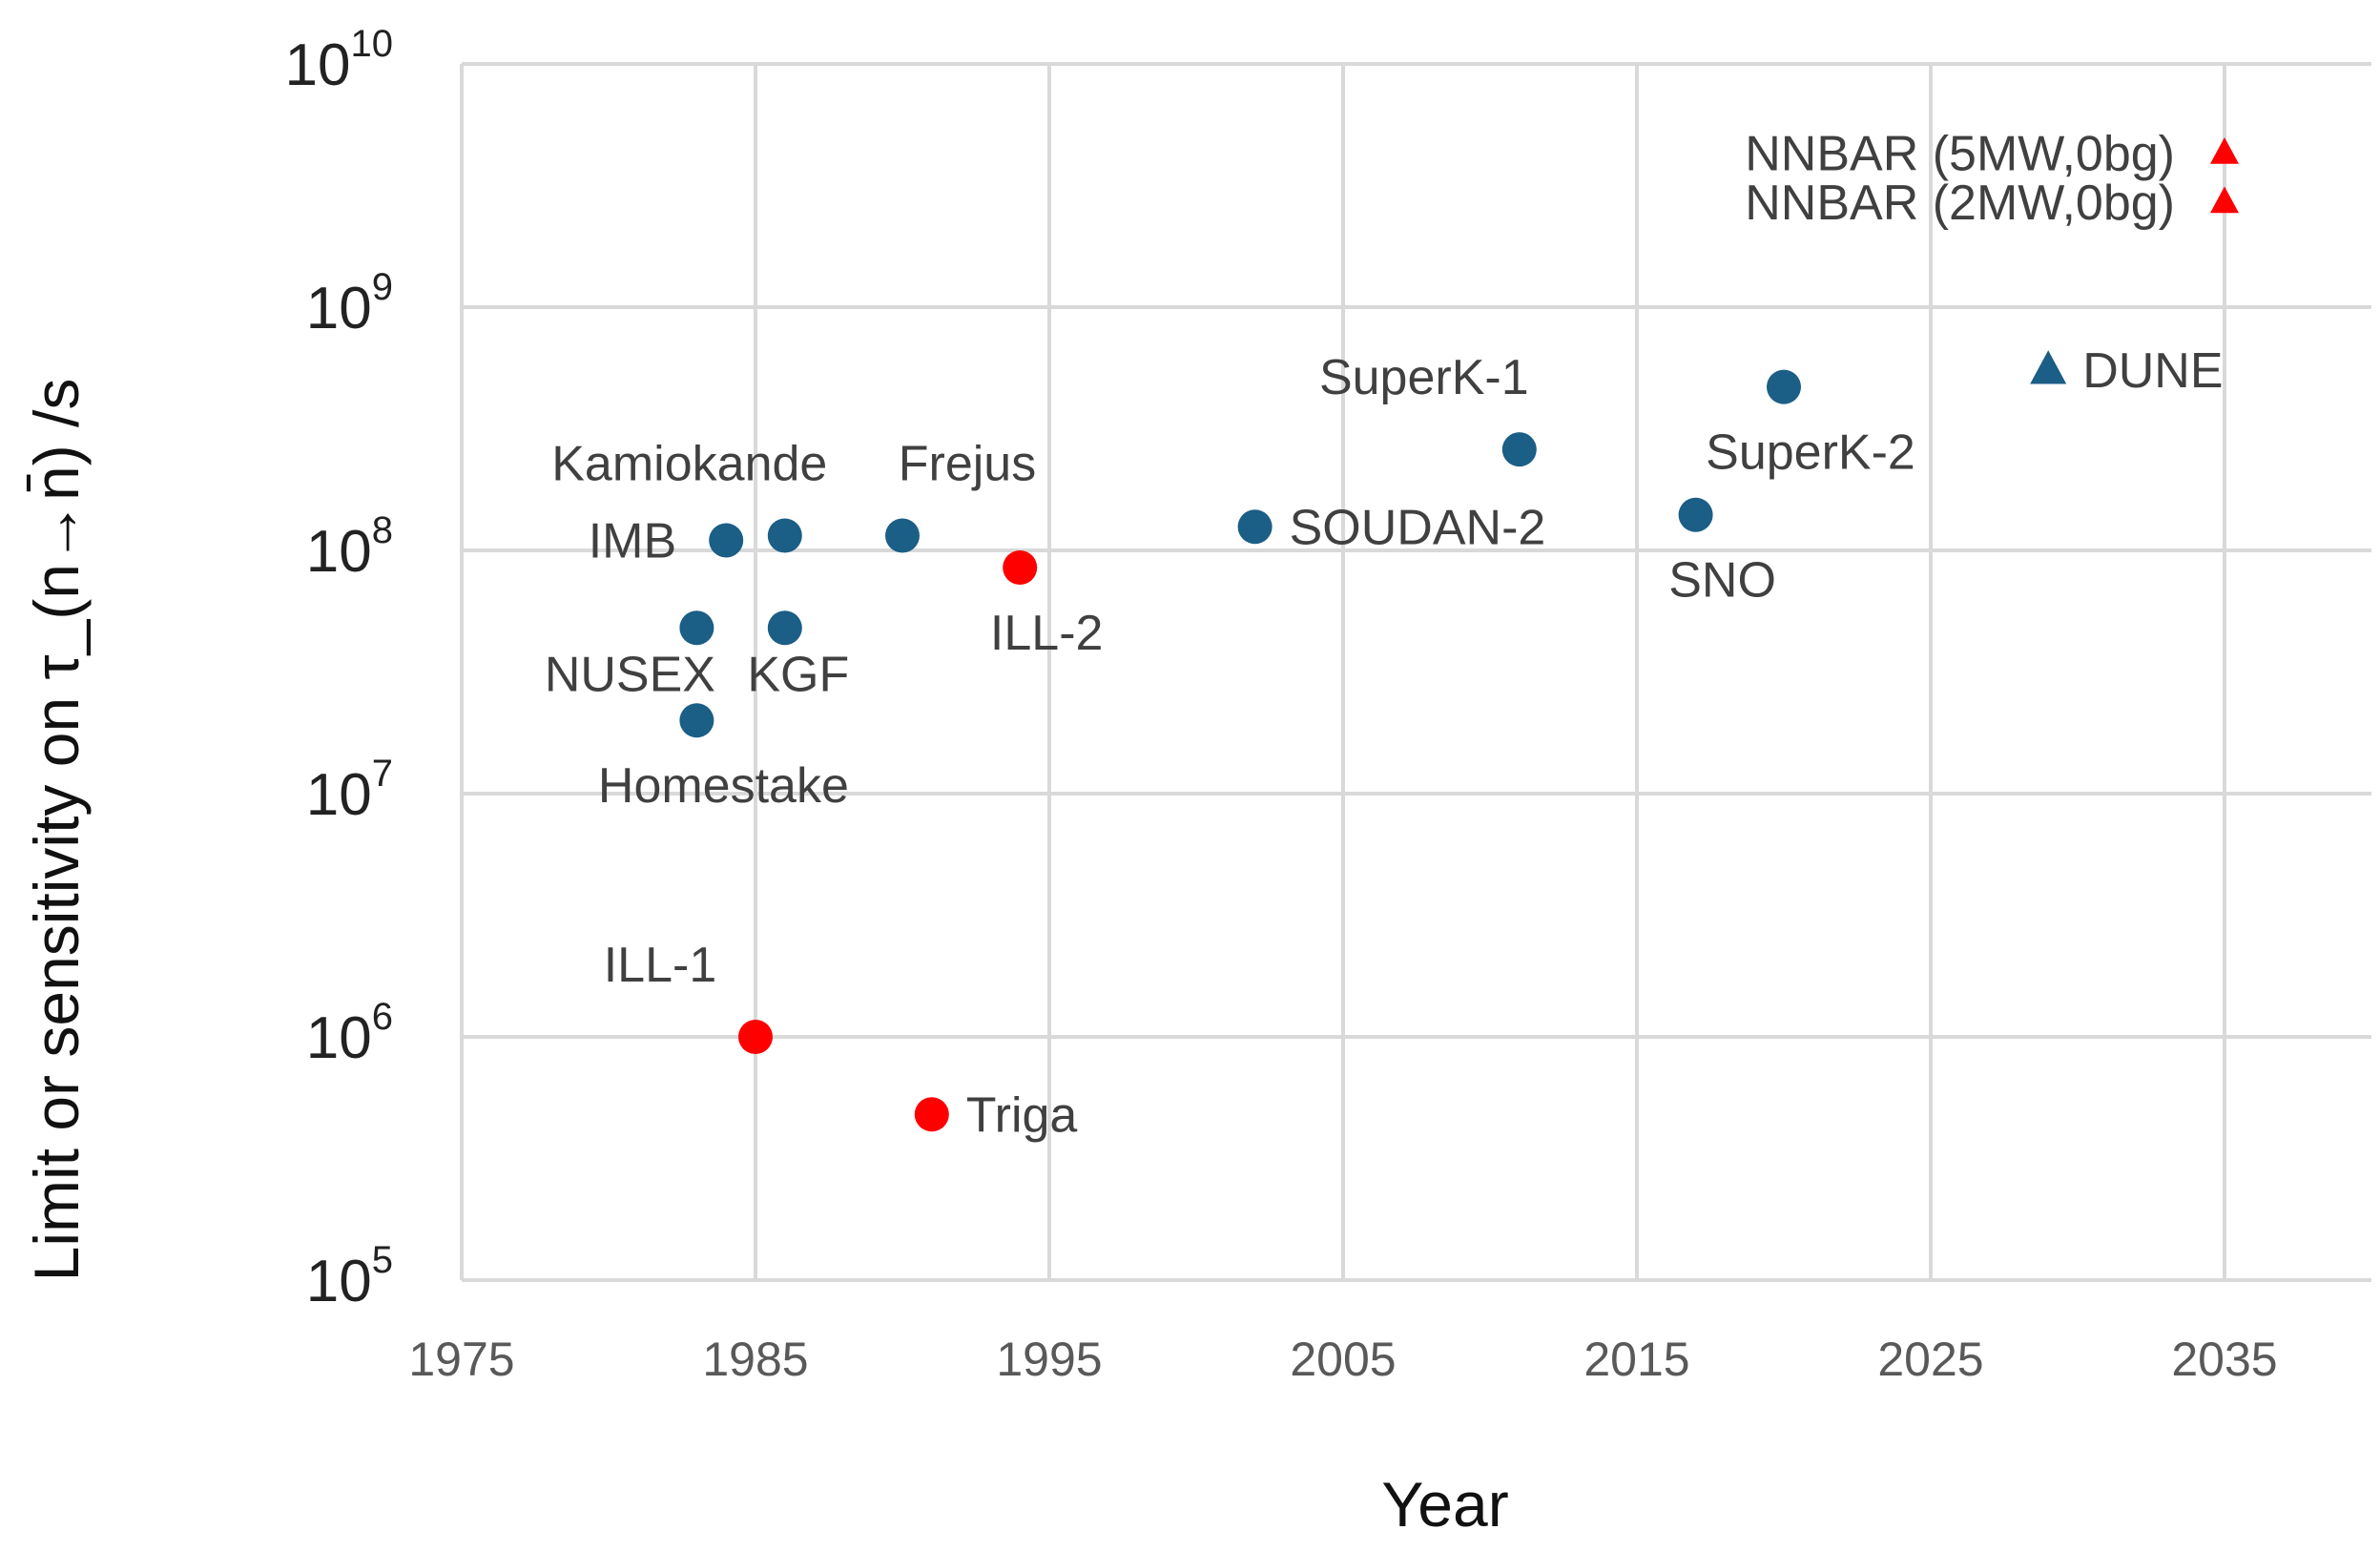 This screenshot has height=1551, width=2380. I want to click on point-sno, so click(1695, 514).